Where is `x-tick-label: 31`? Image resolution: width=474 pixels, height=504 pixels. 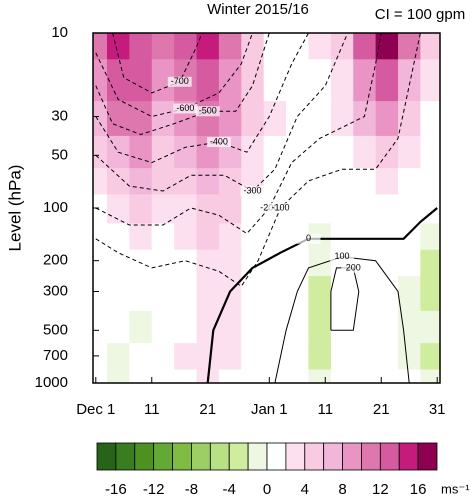 x-tick-label: 31 is located at coordinates (437, 409).